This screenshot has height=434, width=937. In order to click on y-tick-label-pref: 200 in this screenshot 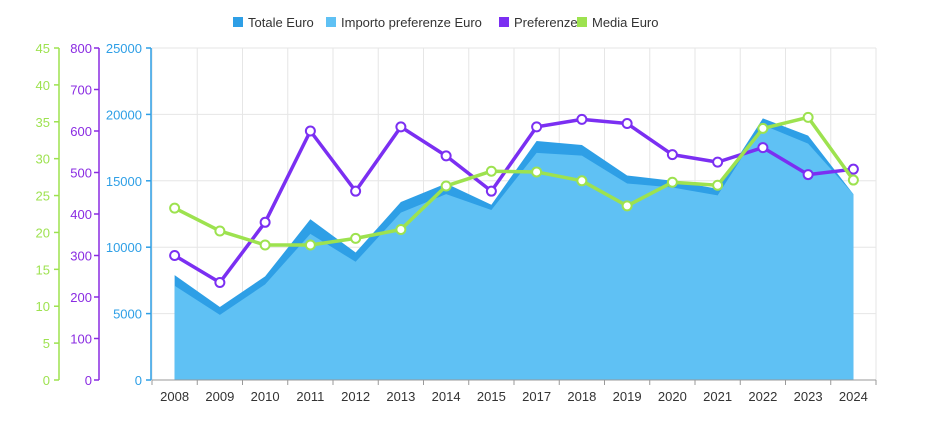, I will do `click(81, 297)`.